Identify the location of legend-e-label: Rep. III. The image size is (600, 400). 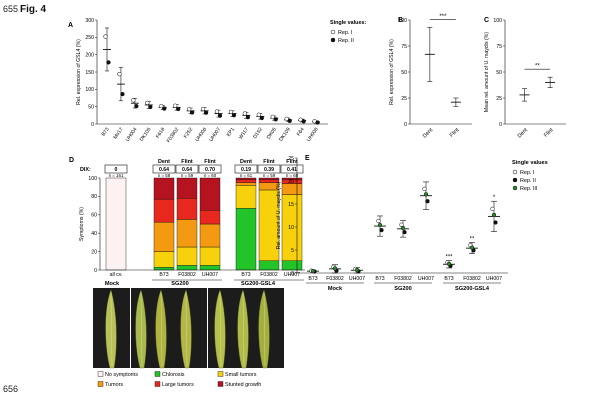
(528, 189).